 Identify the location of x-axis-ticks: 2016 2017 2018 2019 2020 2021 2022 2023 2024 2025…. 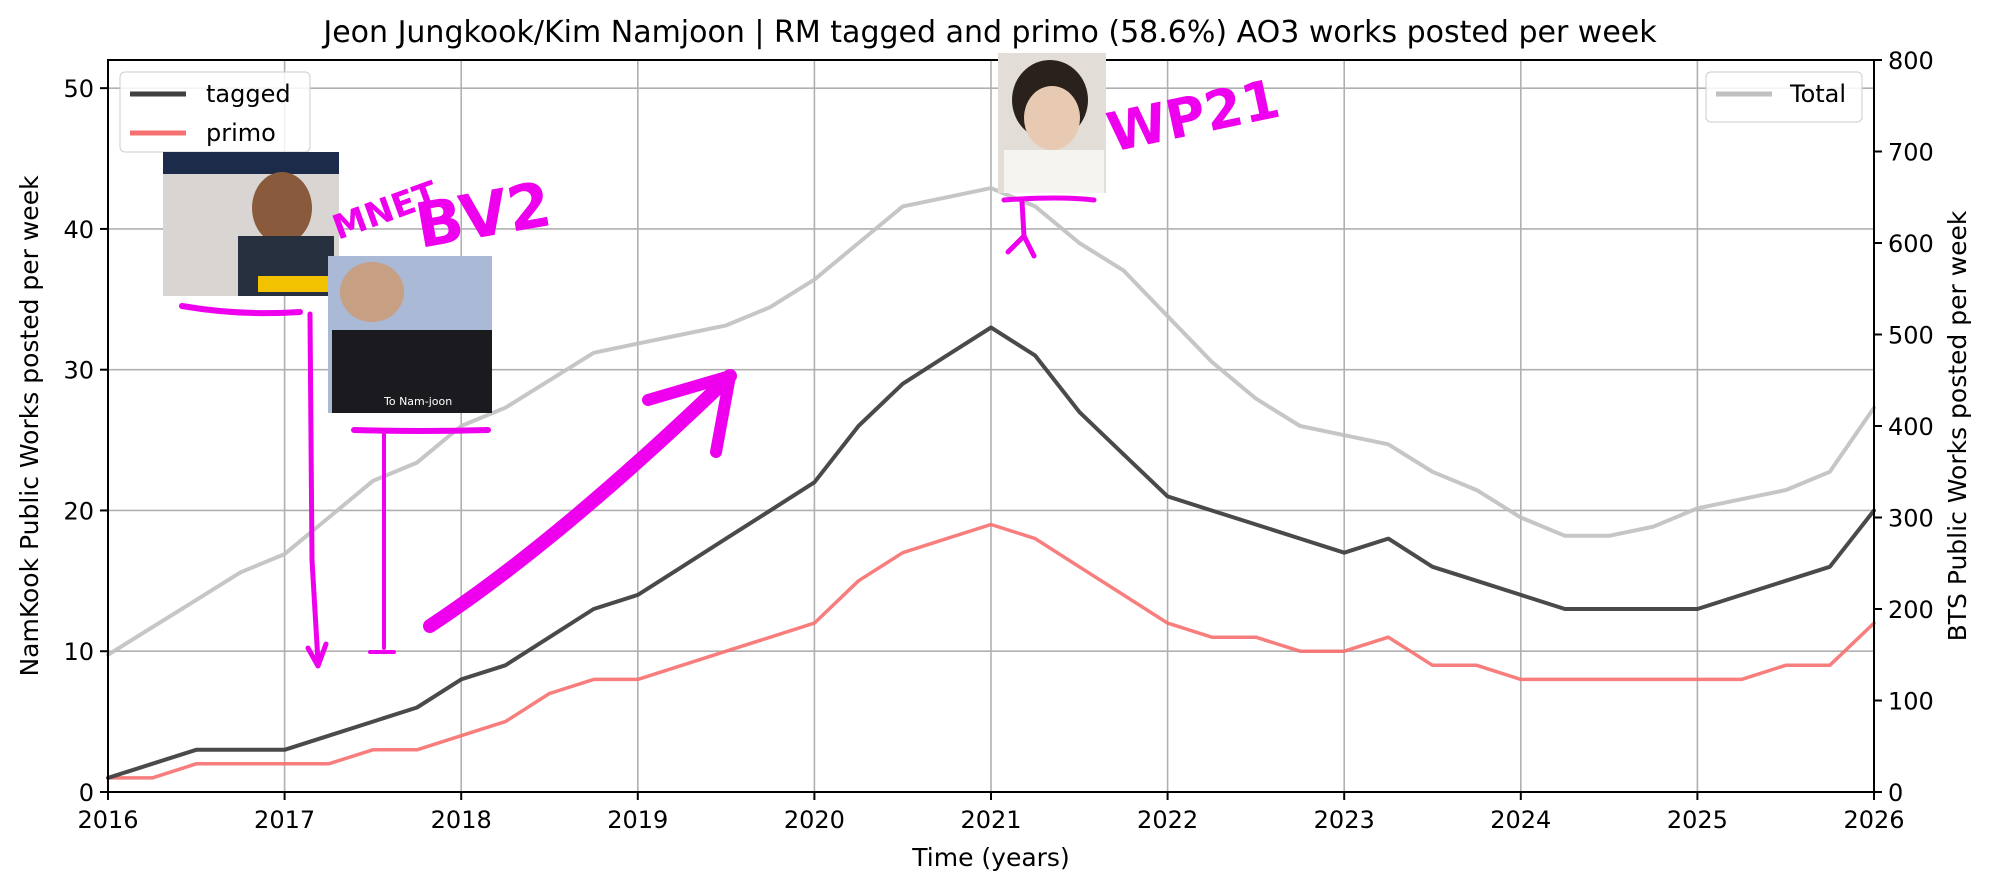
(991, 813).